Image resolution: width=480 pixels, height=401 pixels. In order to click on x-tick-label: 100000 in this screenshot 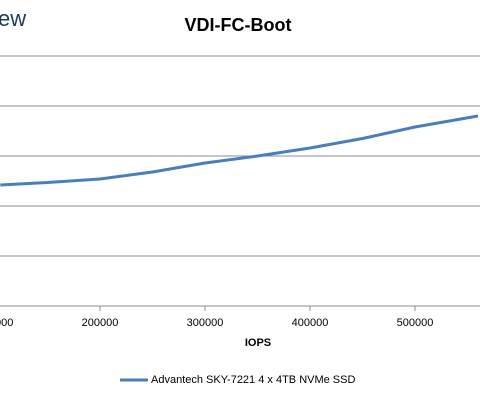, I will do `click(6, 323)`.